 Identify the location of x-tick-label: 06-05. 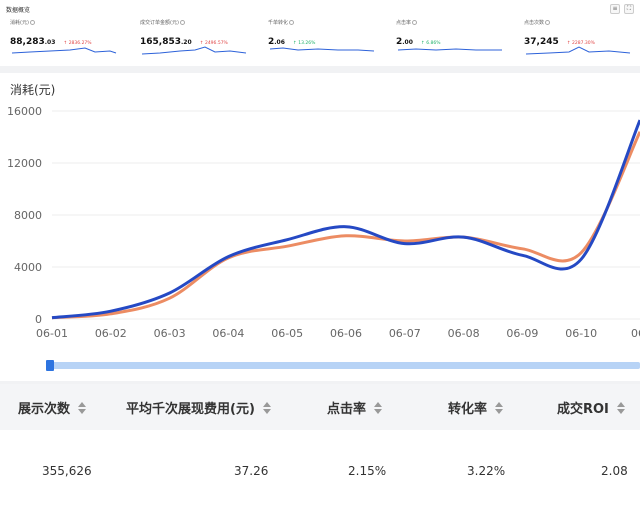
(287, 333).